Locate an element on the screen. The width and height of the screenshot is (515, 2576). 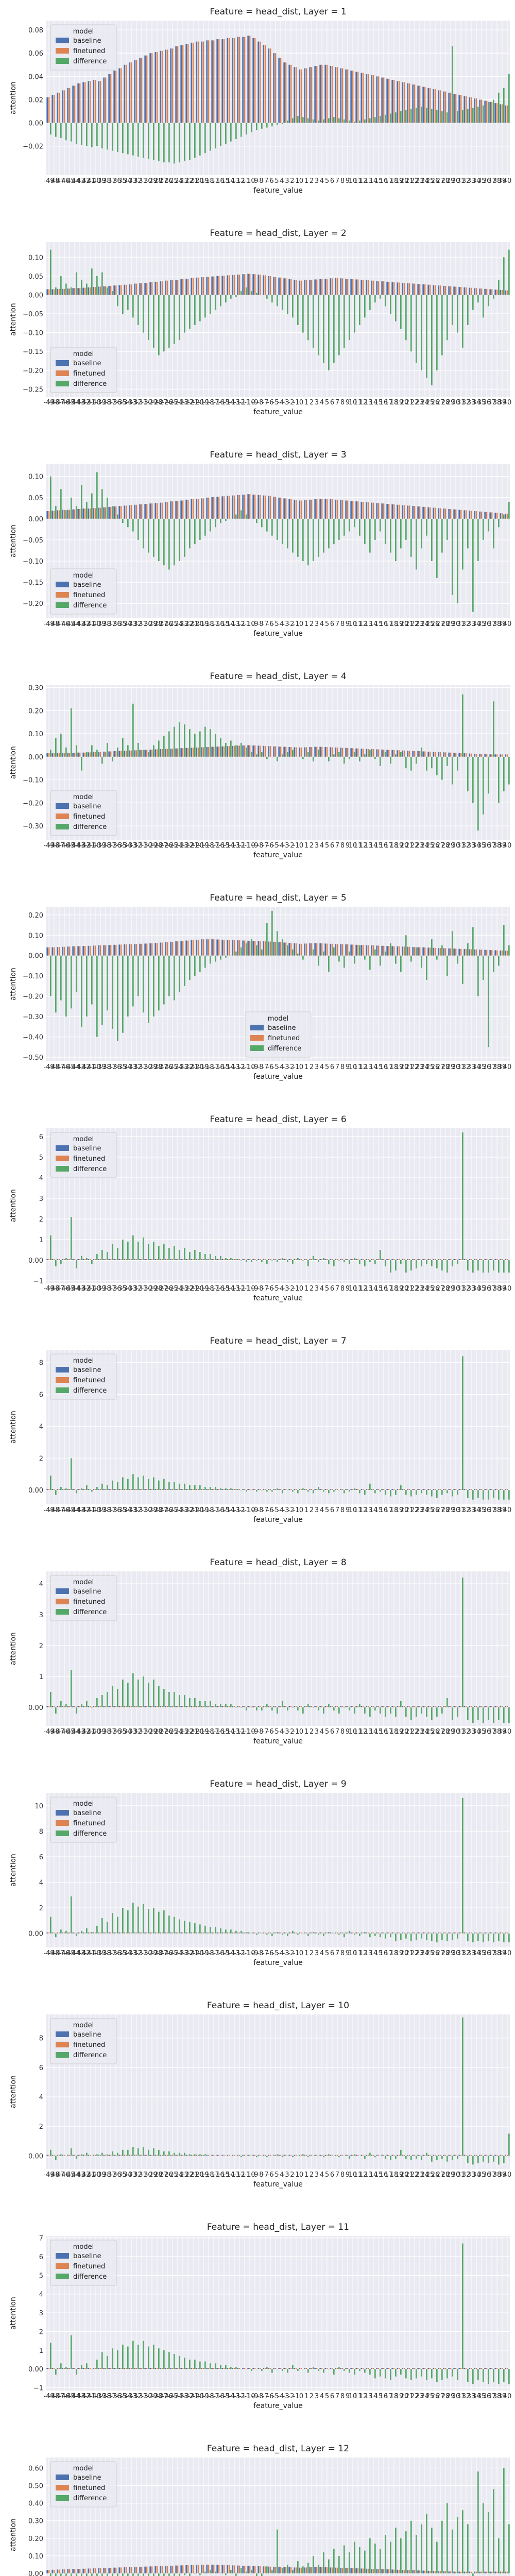
x-tick-label: -43 is located at coordinates (79, 2175).